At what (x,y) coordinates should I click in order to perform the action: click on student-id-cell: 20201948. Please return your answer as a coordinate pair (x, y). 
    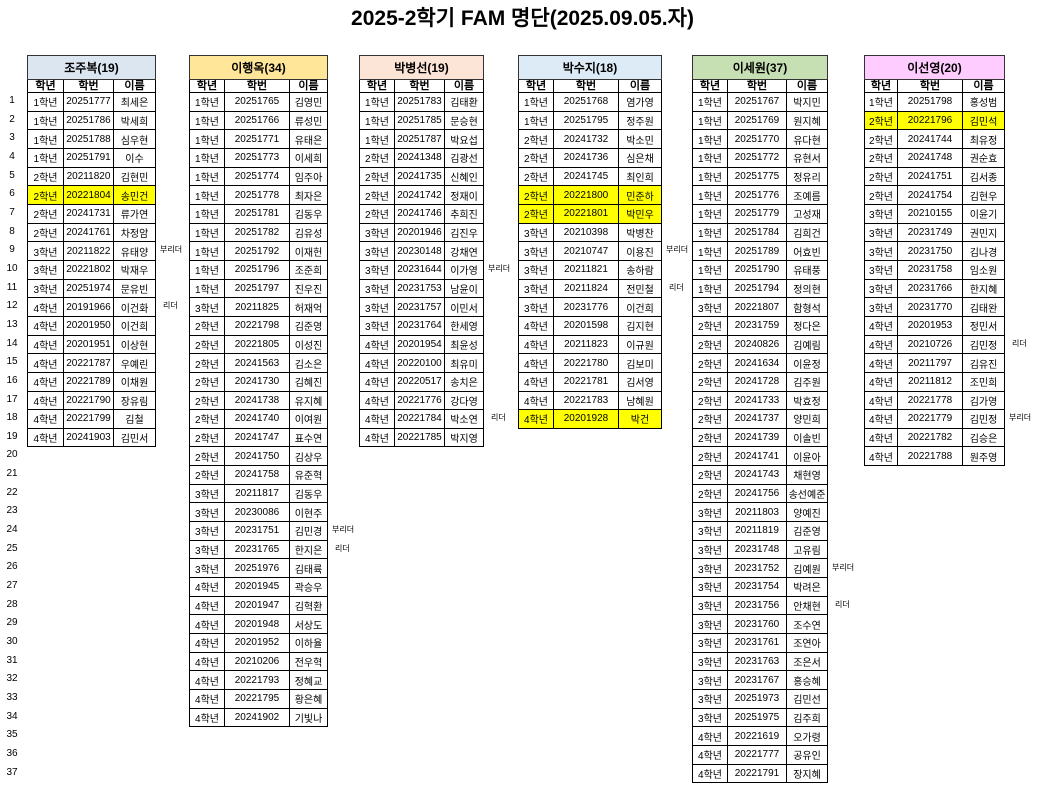
    Looking at the image, I should click on (257, 624).